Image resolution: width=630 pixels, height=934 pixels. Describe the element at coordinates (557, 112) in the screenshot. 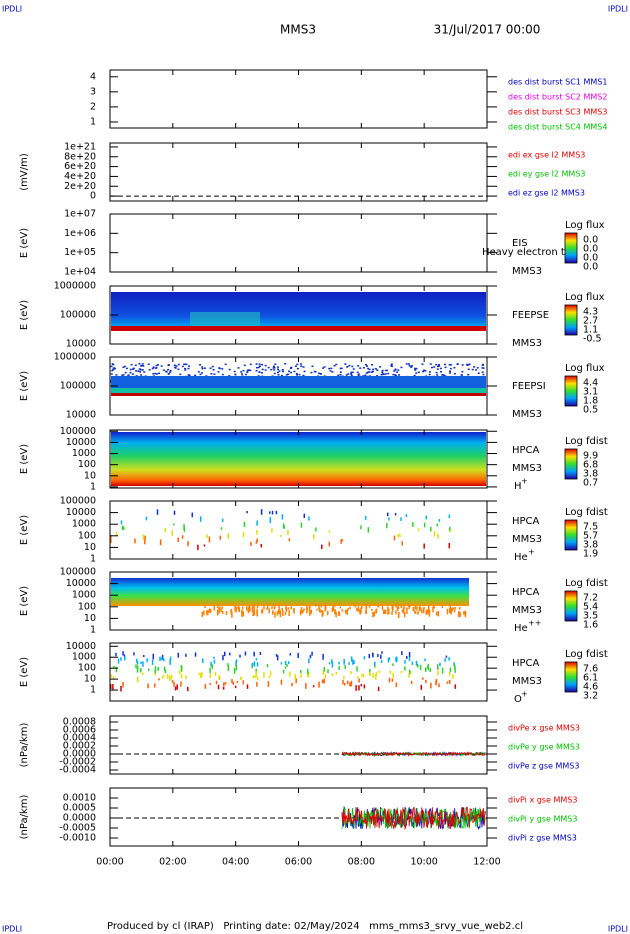

I see `legend-label: des dist burst SC3 MMS3` at that location.